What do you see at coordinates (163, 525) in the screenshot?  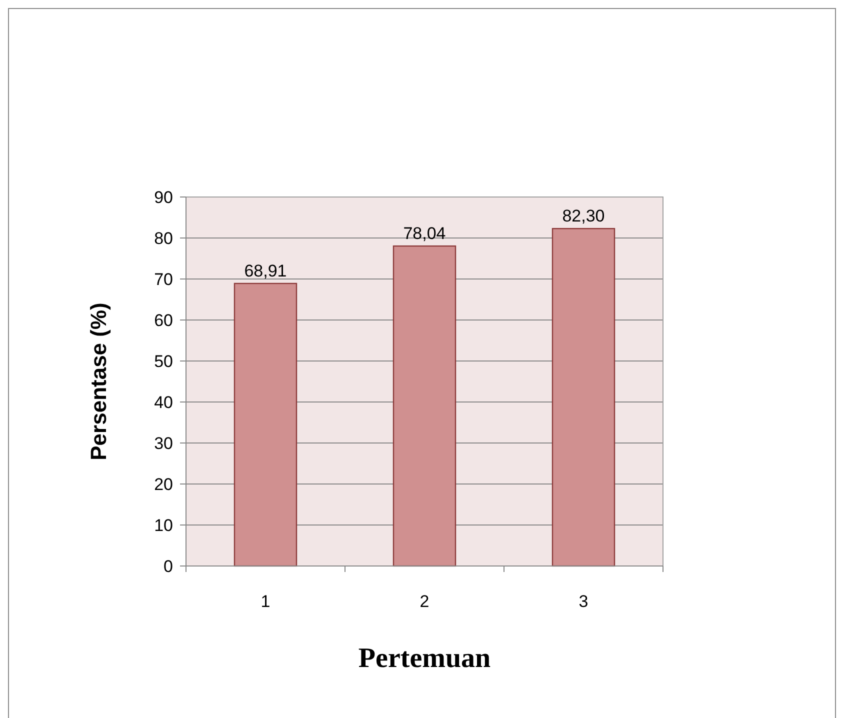 I see `y-tick-label: 10` at bounding box center [163, 525].